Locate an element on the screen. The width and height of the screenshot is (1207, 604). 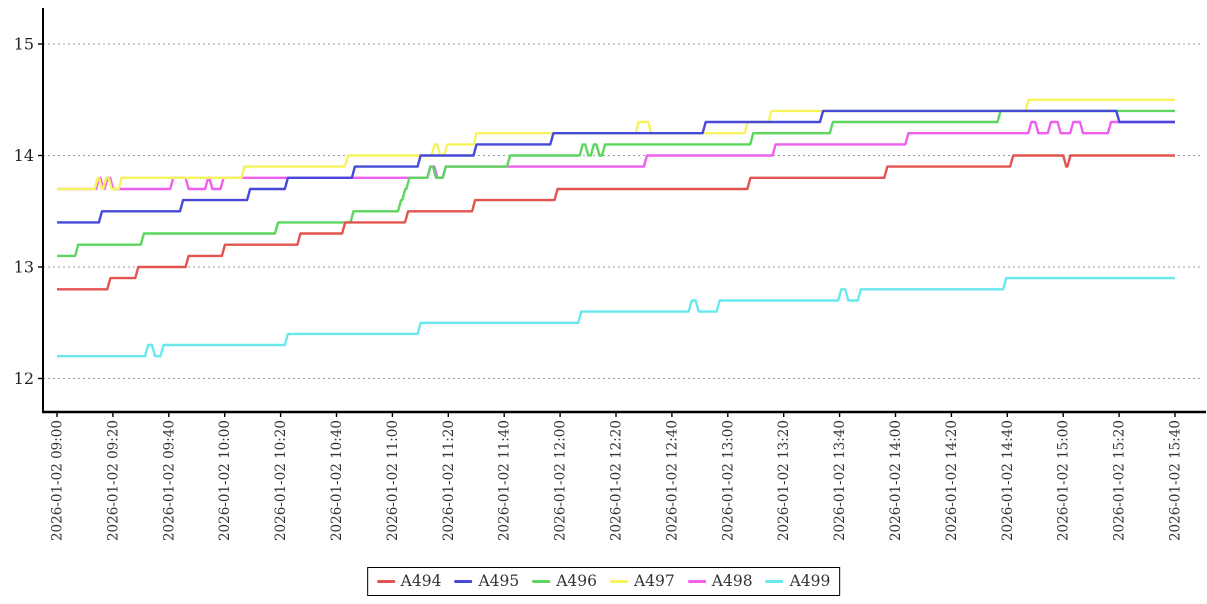
x-tick-label-14: 2026-01-02 13:40 is located at coordinates (840, 480).